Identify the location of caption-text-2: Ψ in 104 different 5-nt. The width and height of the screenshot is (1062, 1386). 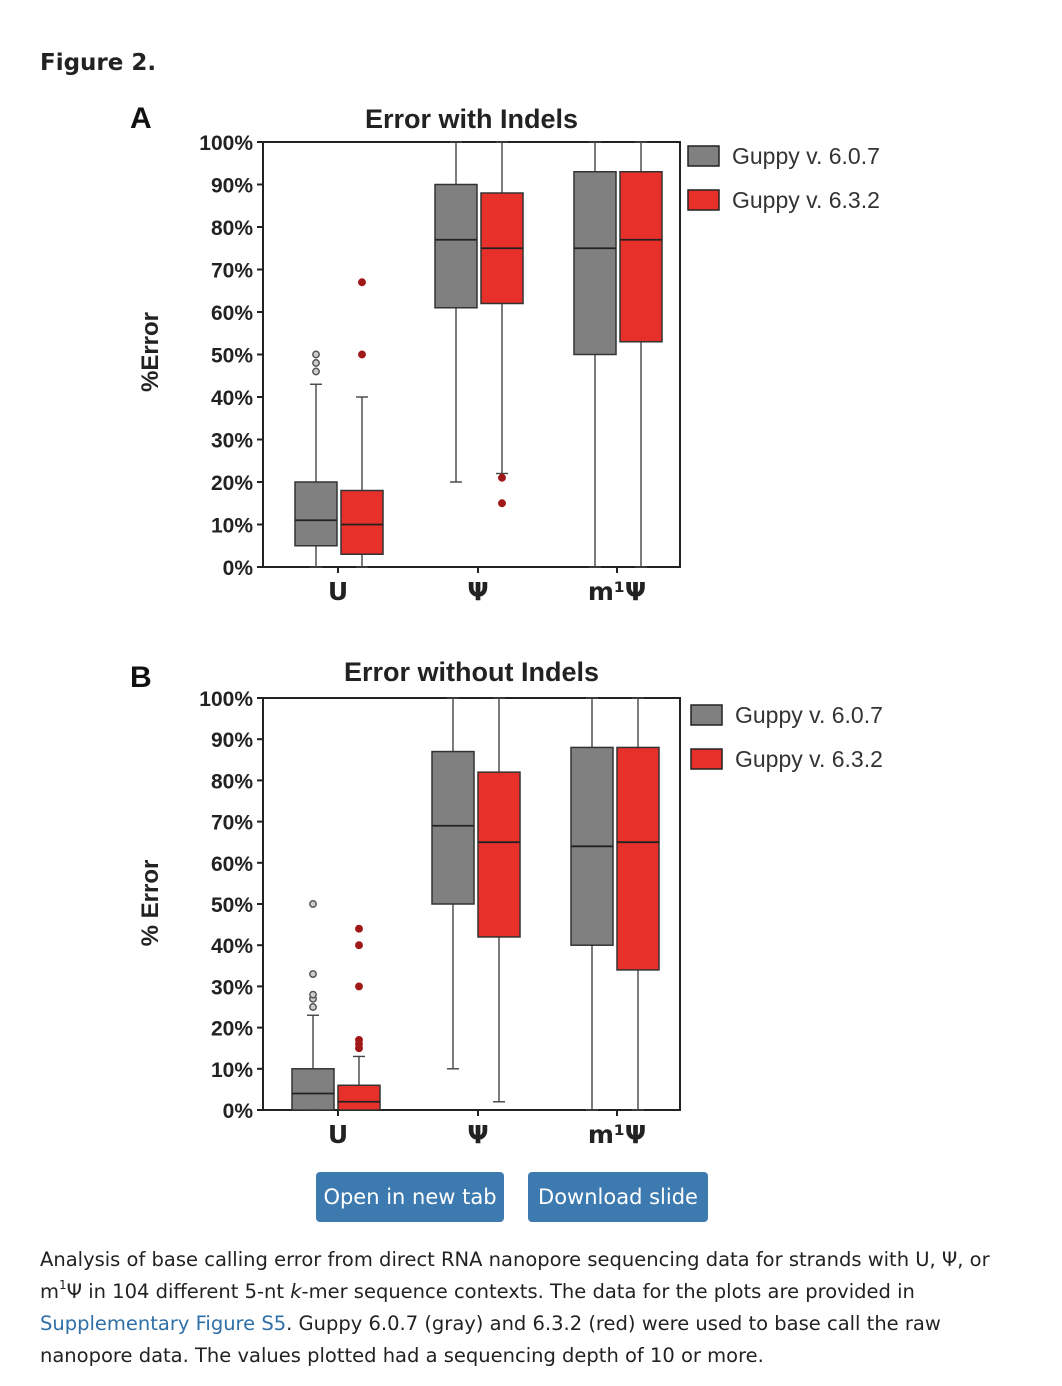
(178, 1291).